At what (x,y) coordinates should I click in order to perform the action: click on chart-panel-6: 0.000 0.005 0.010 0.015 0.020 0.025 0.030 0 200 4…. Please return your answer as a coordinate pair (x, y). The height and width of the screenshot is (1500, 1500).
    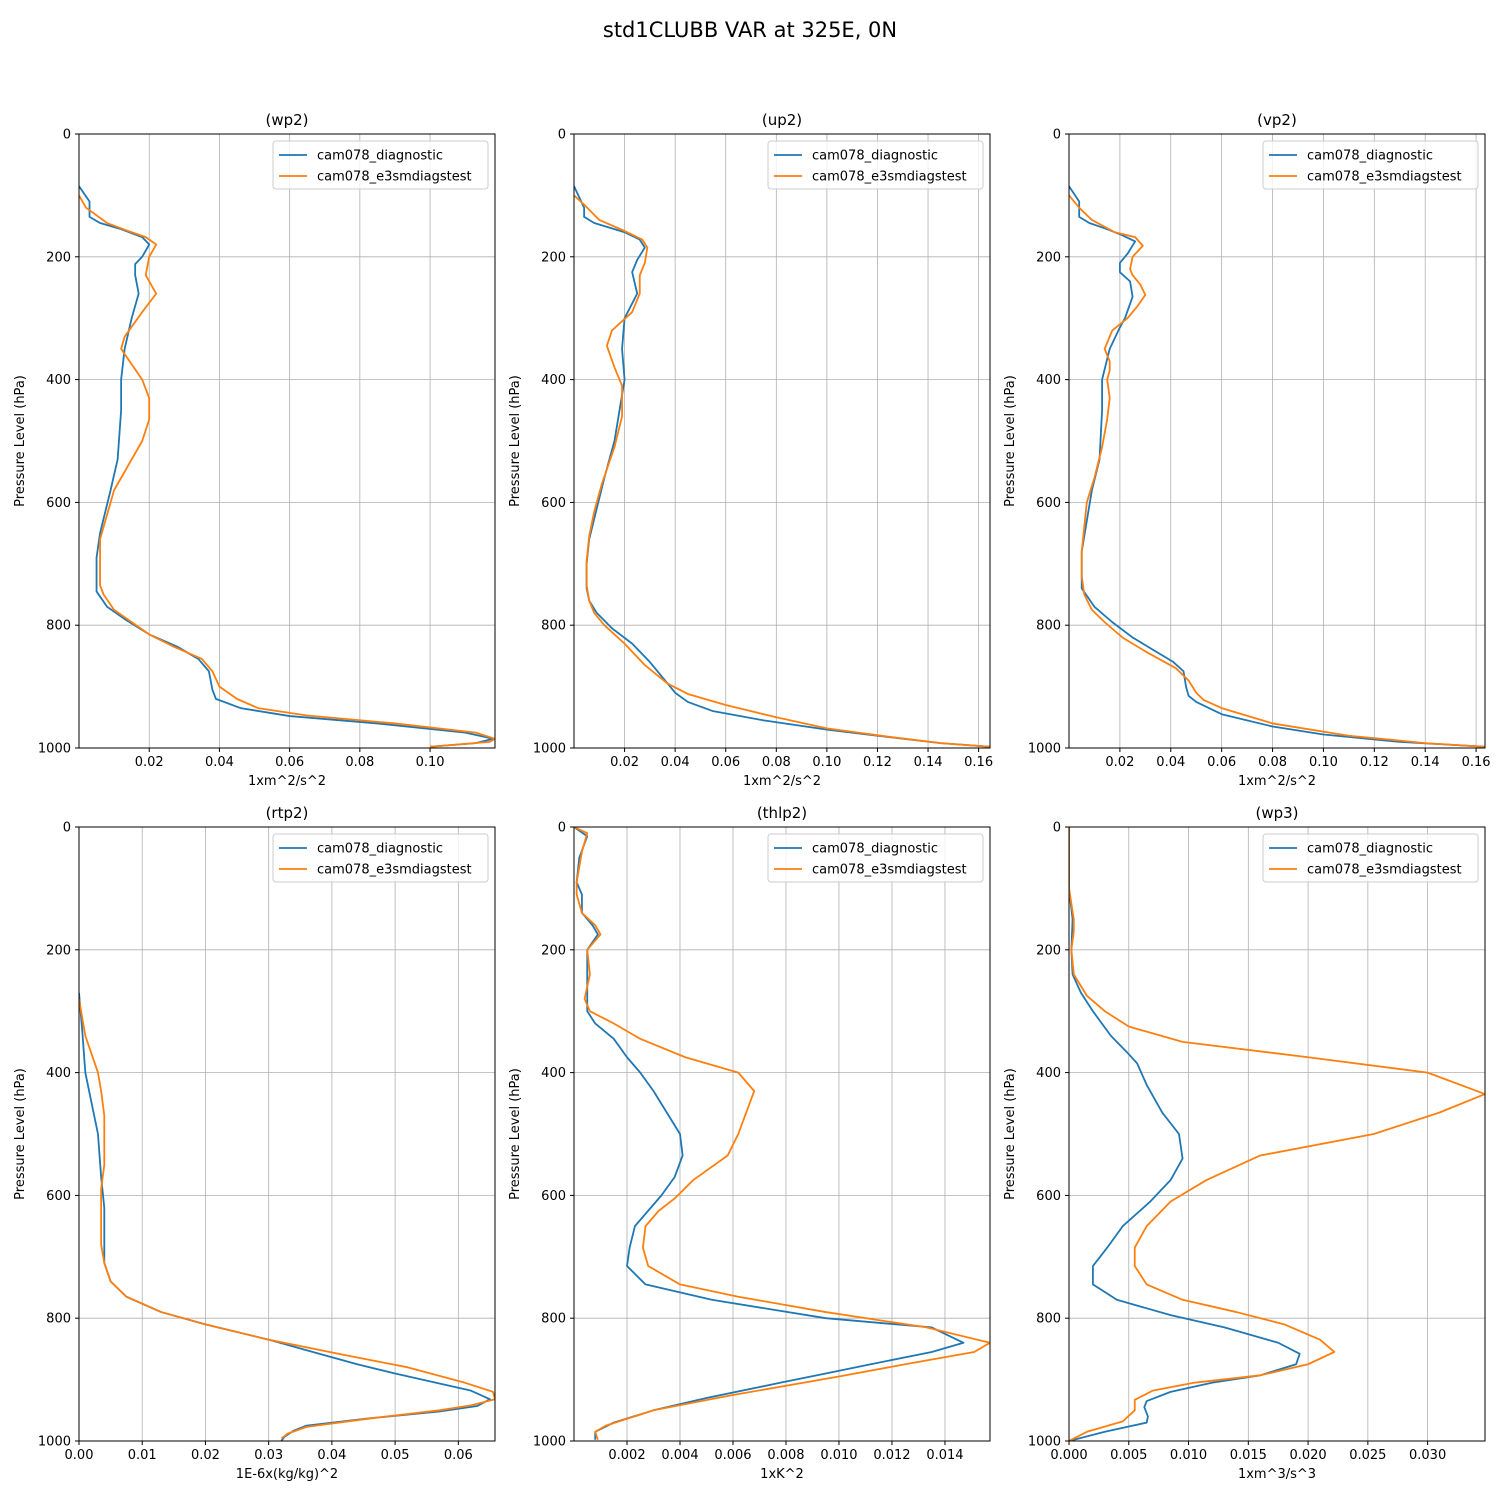
    Looking at the image, I should click on (1244, 1143).